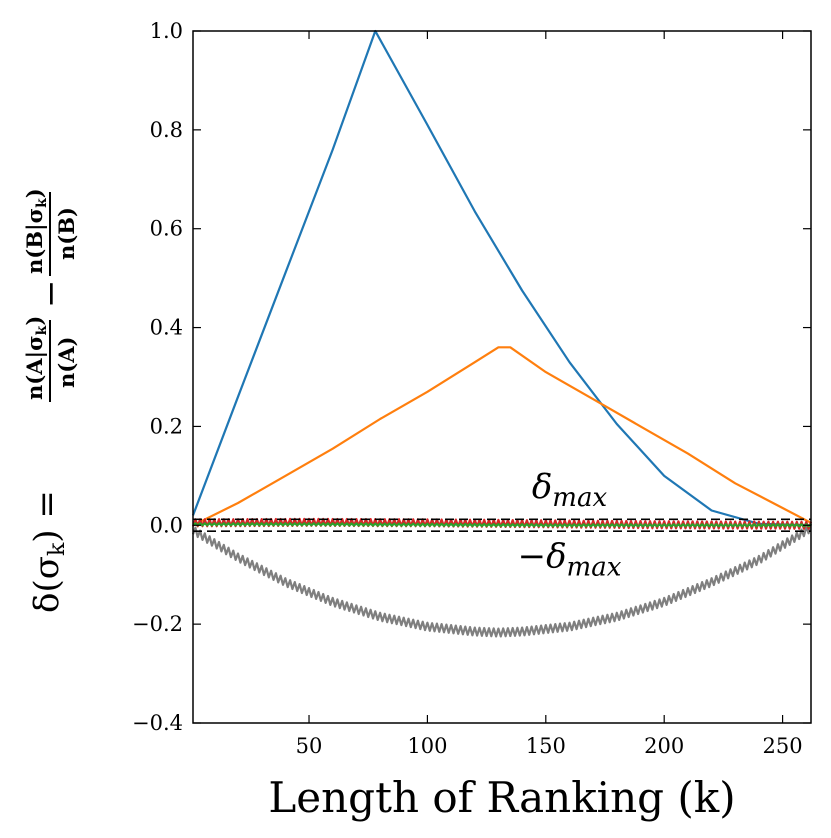 The height and width of the screenshot is (838, 831). Describe the element at coordinates (783, 746) in the screenshot. I see `x-tick-label: 250` at that location.